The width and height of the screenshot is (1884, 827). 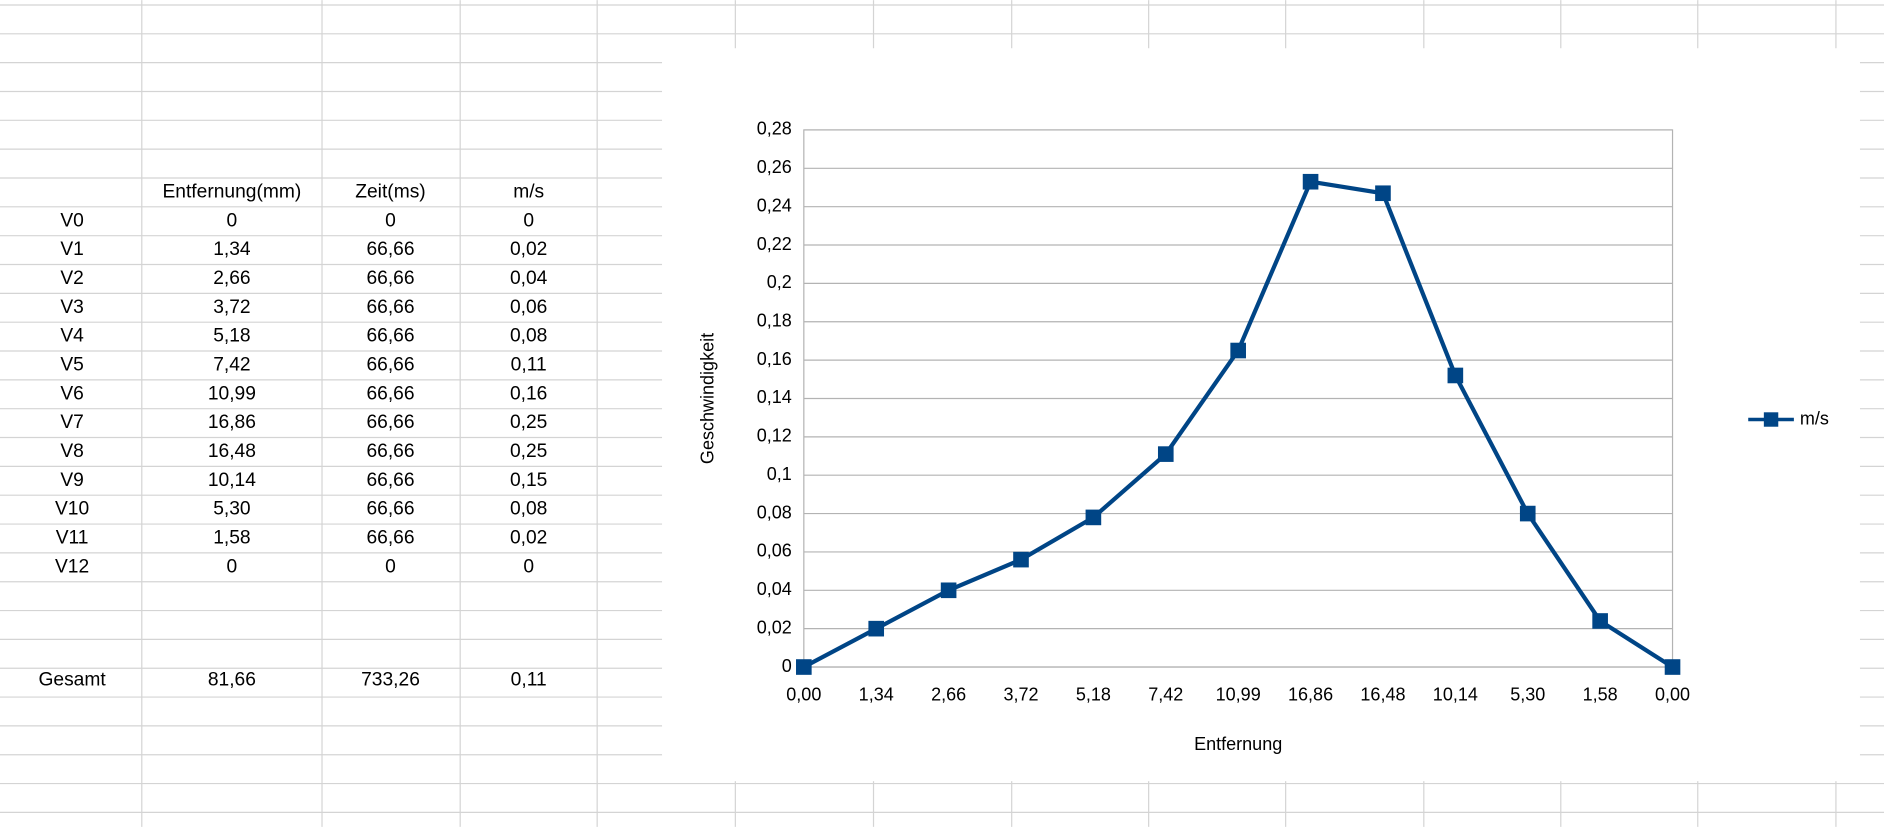 I want to click on y-tick-label: 0,24, so click(x=774, y=205).